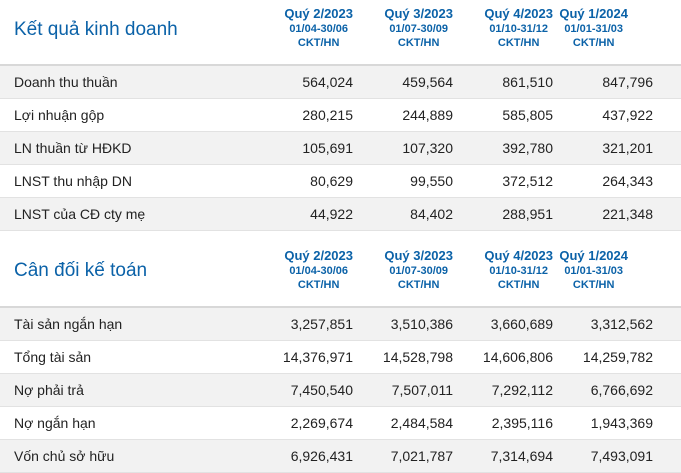 The height and width of the screenshot is (473, 681). What do you see at coordinates (53, 357) in the screenshot?
I see `row-label: Tổng tài sản` at bounding box center [53, 357].